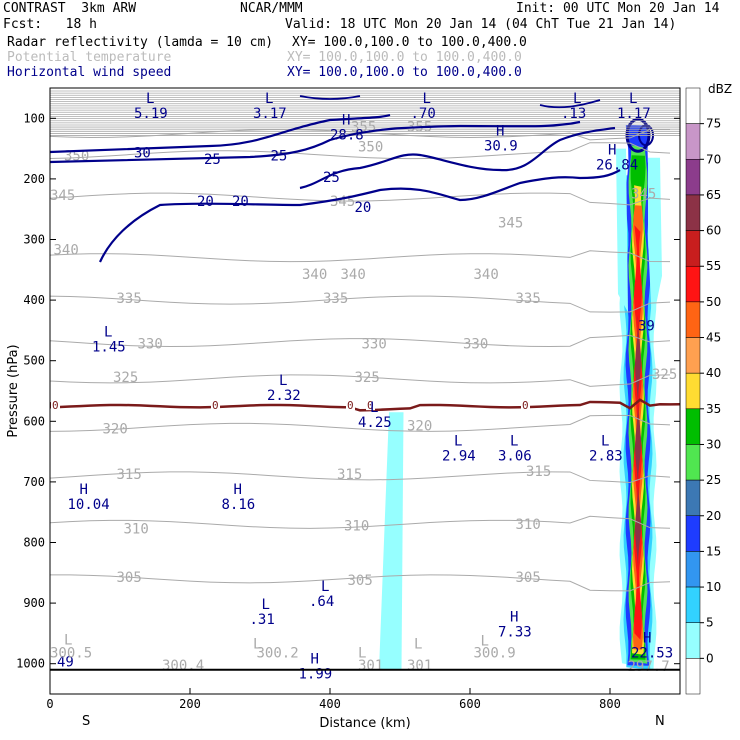 The height and width of the screenshot is (740, 740). I want to click on extrema-value: 3.06, so click(515, 457).